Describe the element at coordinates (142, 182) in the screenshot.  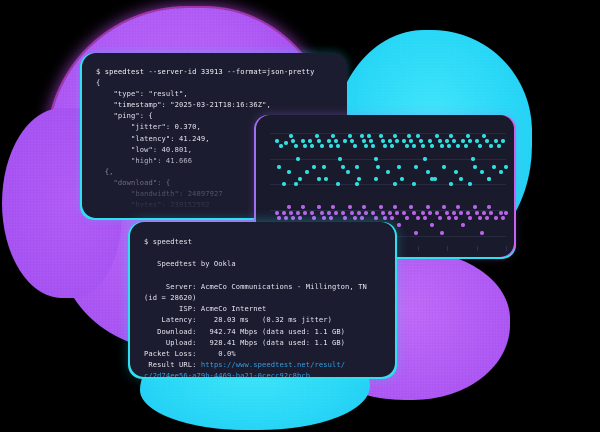
I see `json-line: "download": {` at that location.